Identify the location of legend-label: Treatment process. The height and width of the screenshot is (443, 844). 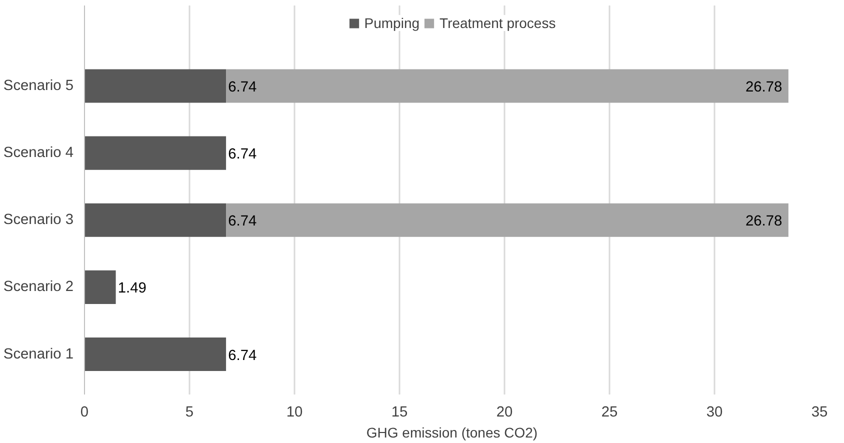
(498, 23).